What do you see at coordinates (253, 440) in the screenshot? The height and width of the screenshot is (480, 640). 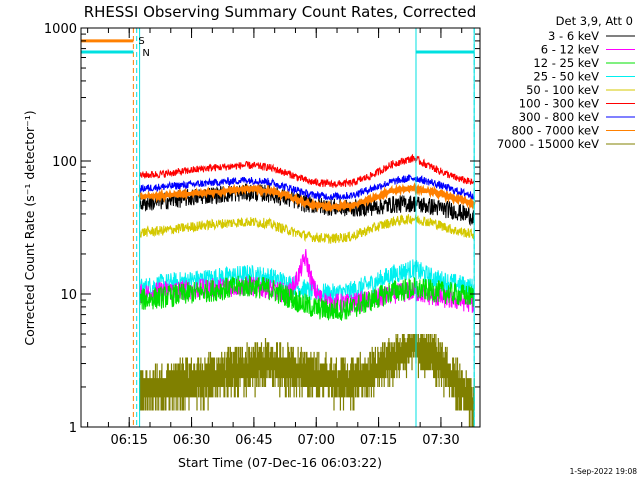 I see `x-tick-label: 06:45` at bounding box center [253, 440].